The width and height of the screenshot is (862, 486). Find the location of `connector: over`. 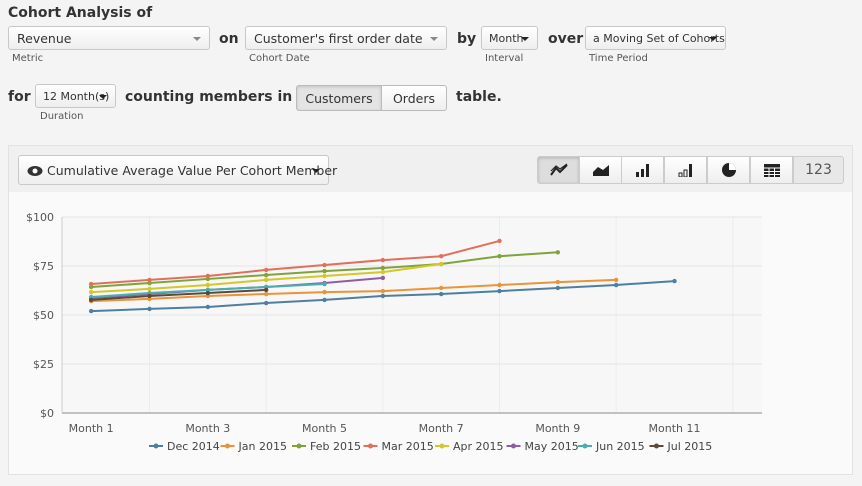

connector: over is located at coordinates (566, 39).